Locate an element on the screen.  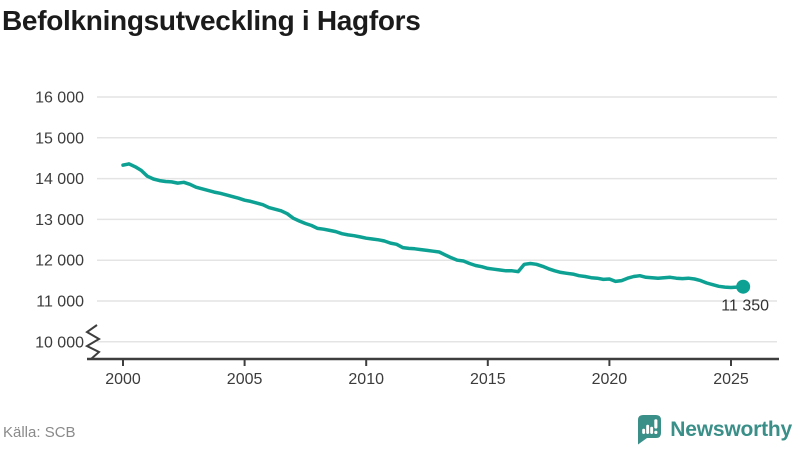
newsworthy-icon is located at coordinates (650, 430).